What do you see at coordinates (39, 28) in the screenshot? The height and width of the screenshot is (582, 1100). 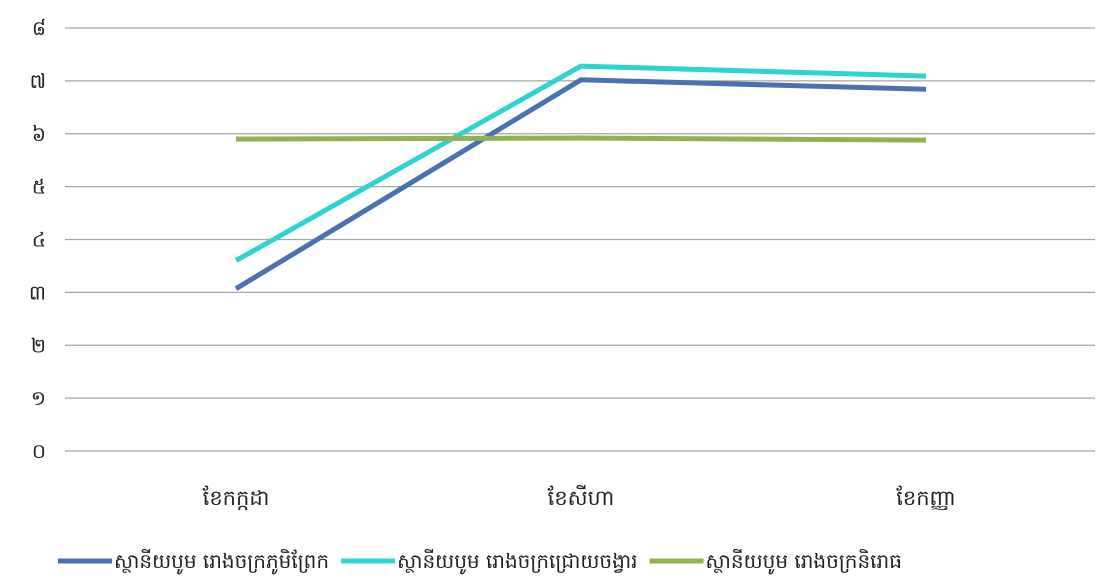 I see `y-tick-label: ៨` at bounding box center [39, 28].